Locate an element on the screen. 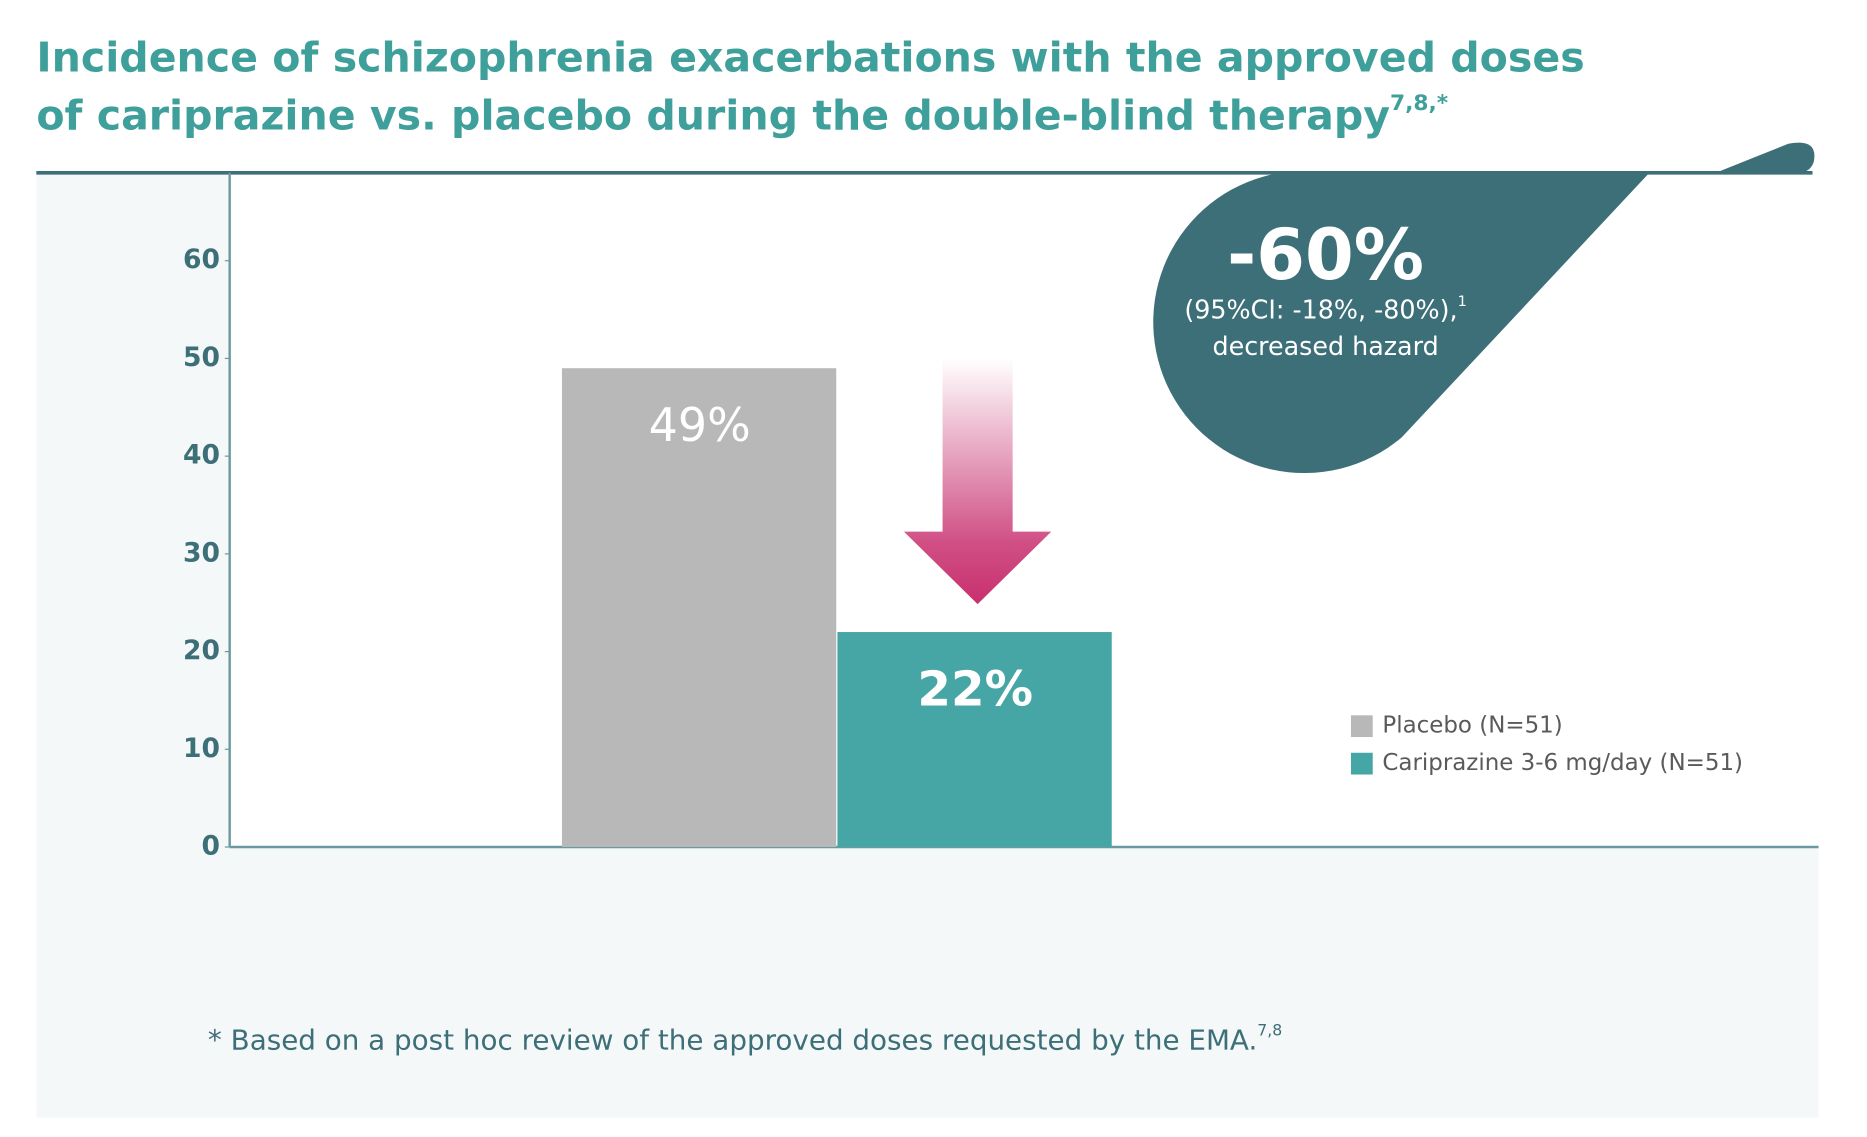 The image size is (1867, 1137). callout-bubble is located at coordinates (1484, 308).